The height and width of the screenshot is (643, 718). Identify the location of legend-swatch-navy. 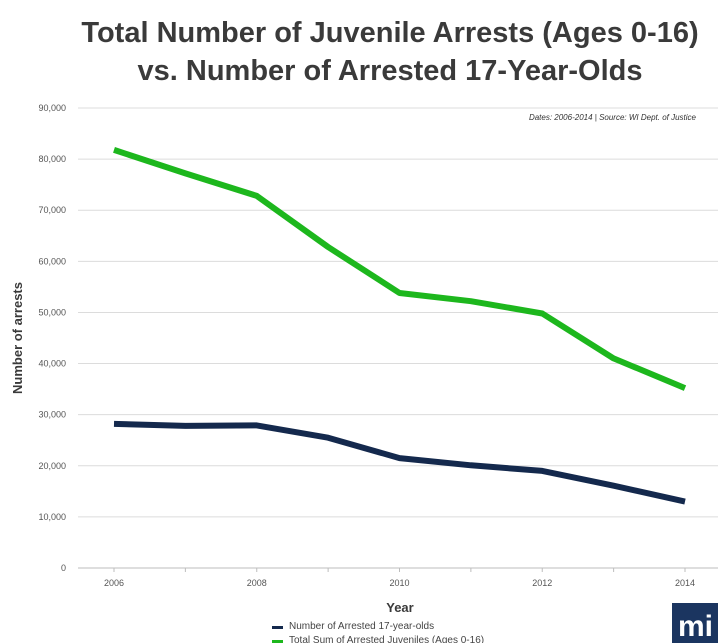
(277, 627).